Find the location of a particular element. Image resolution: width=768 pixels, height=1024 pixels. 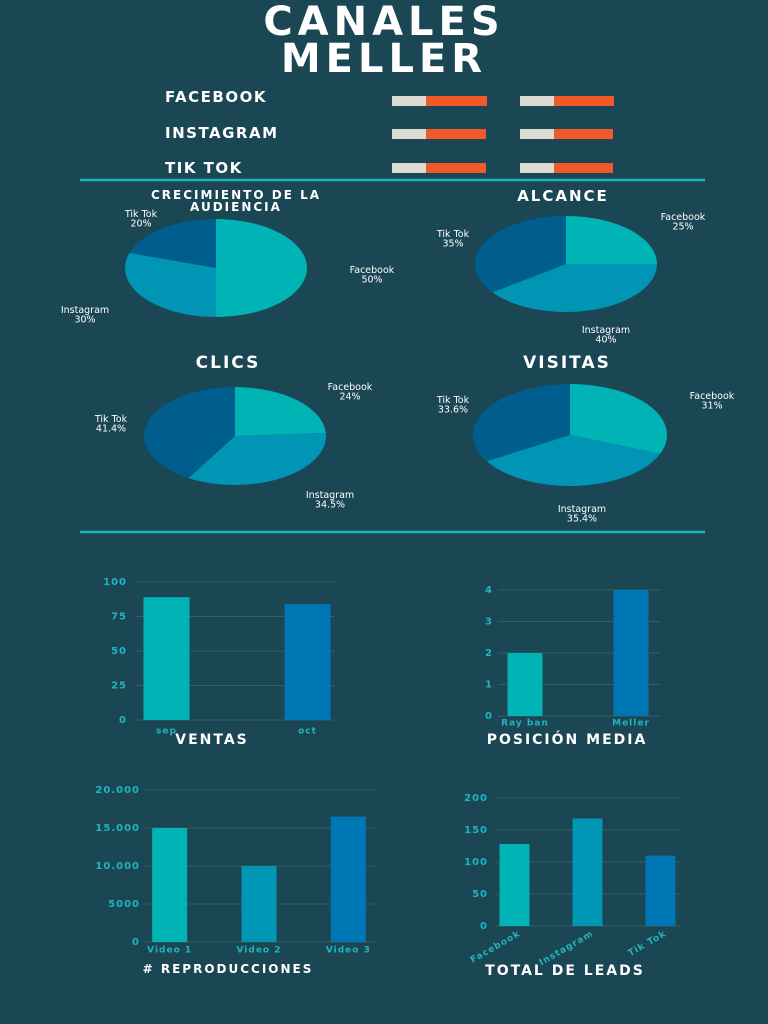

channel-label: TIK TOK is located at coordinates (204, 168).